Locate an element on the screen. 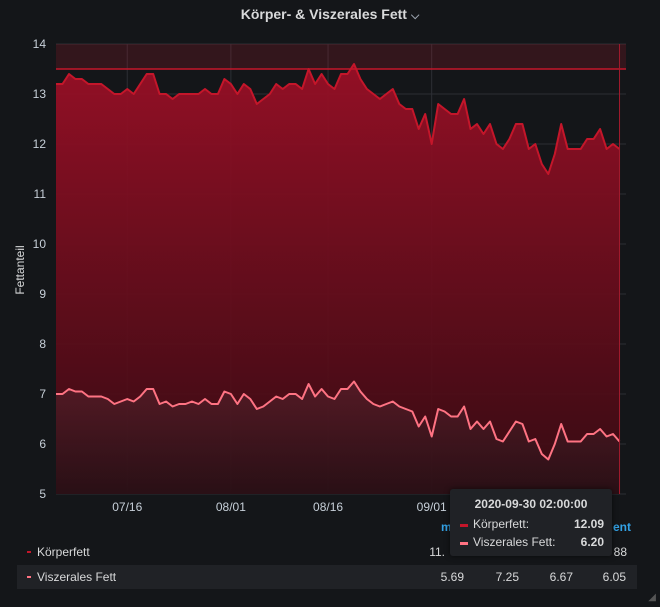 Image resolution: width=660 pixels, height=607 pixels. tooltip-series-name: Viszerales Fett: is located at coordinates (514, 542).